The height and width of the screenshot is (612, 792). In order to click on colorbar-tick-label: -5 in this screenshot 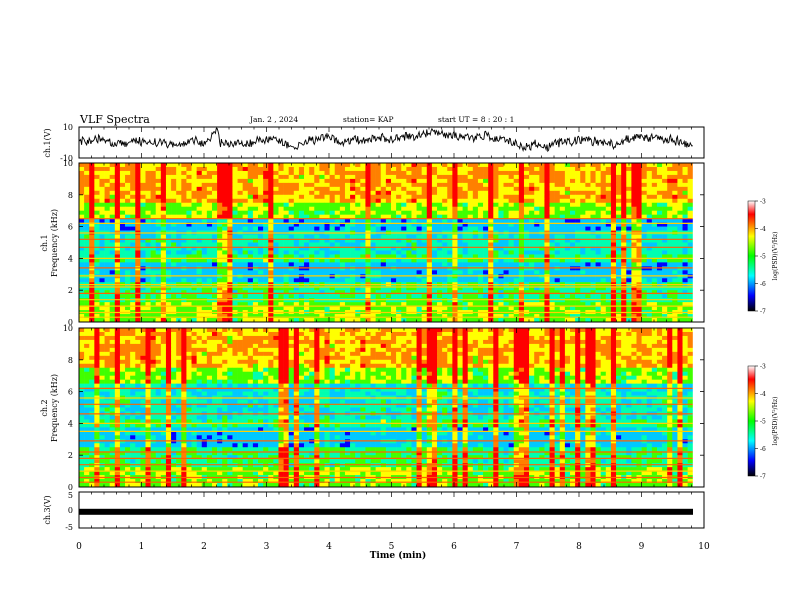, I will do `click(763, 257)`.